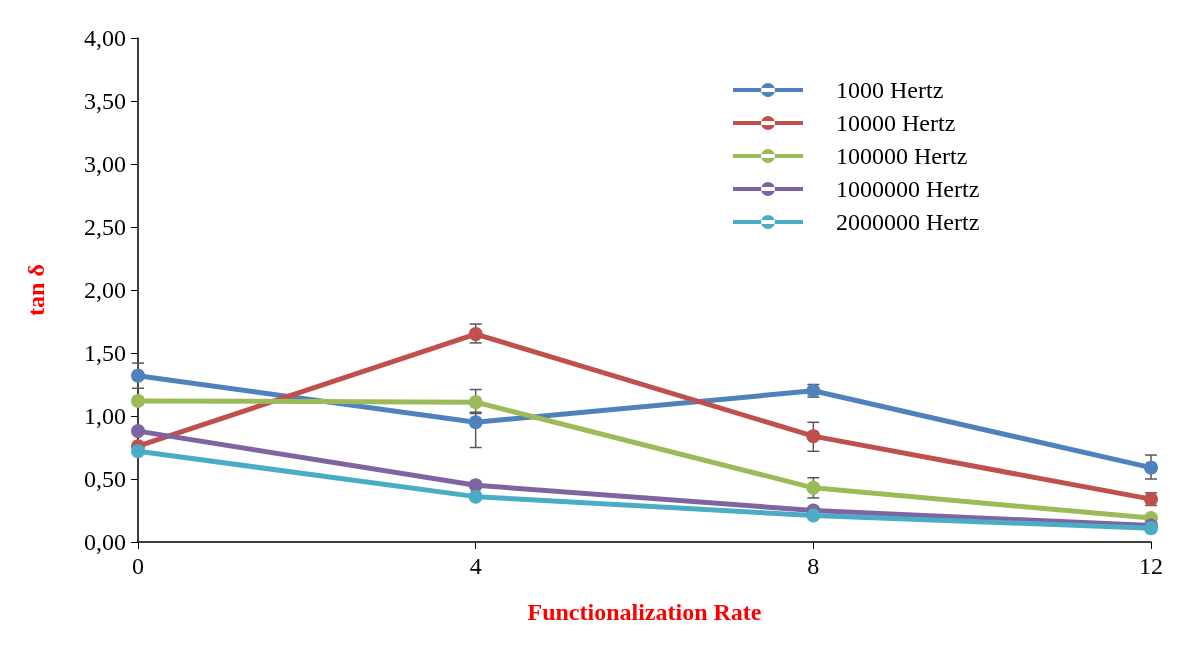 Image resolution: width=1189 pixels, height=646 pixels. What do you see at coordinates (902, 156) in the screenshot?
I see `legend-label: 100000 Hertz` at bounding box center [902, 156].